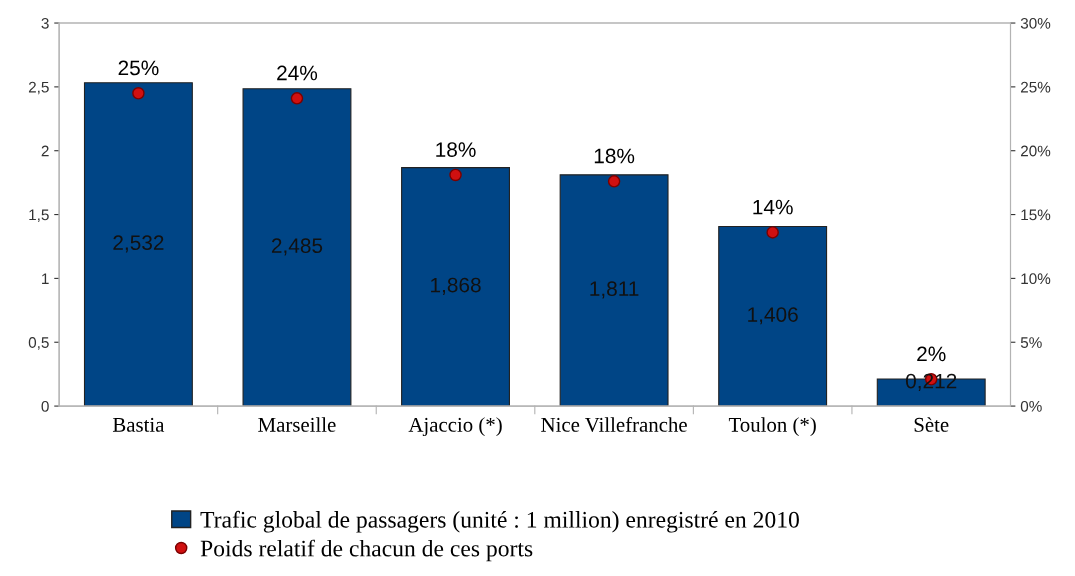  I want to click on y-tick-label: 2,5, so click(38, 88).